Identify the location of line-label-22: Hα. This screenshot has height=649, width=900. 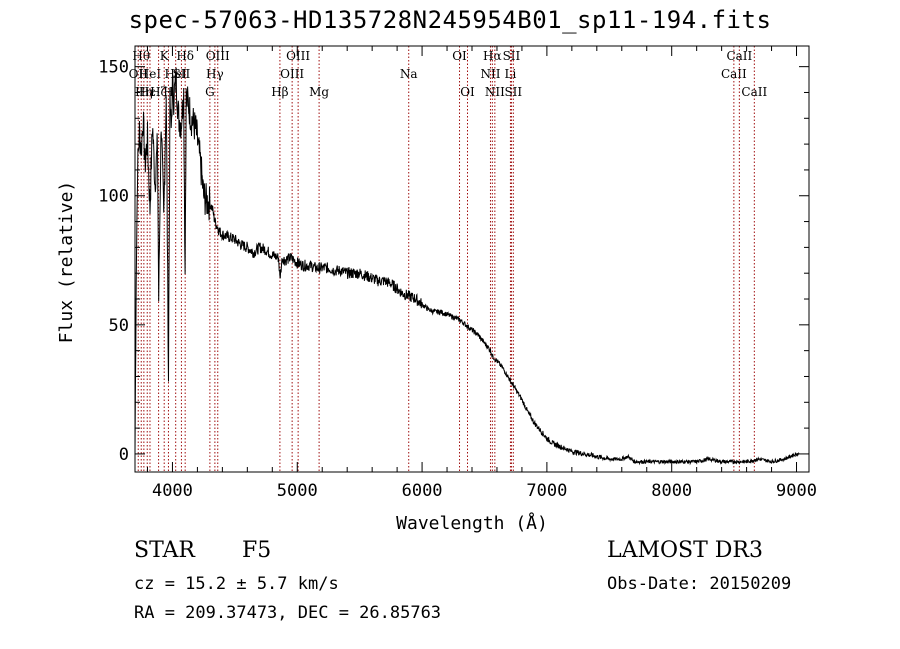
(492, 56).